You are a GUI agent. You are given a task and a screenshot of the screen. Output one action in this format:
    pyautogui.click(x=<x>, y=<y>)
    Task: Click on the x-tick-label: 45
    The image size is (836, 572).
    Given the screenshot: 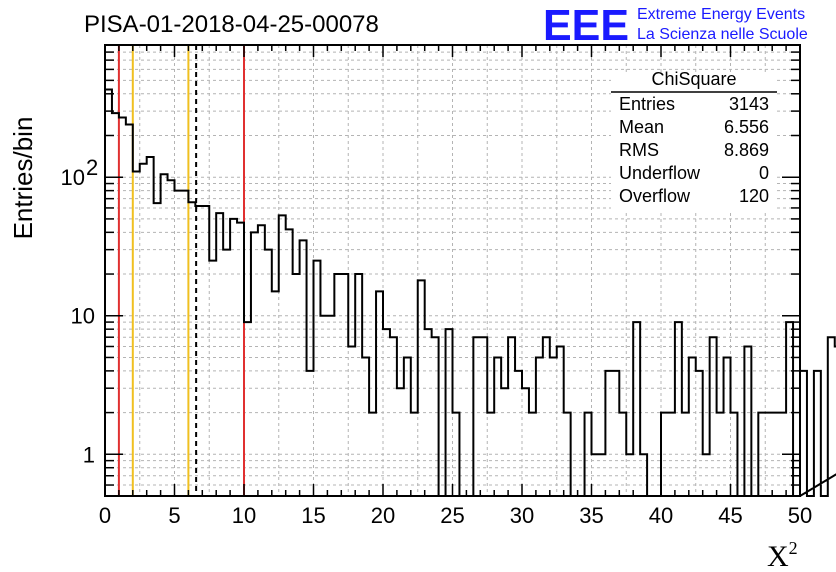 What is the action you would take?
    pyautogui.click(x=730, y=515)
    